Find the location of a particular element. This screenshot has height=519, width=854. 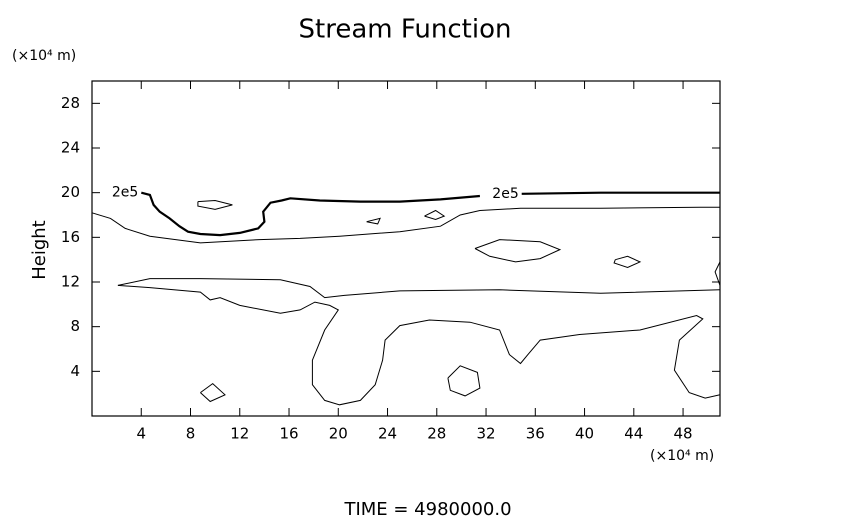

y-tick-label: 12 is located at coordinates (70, 282).